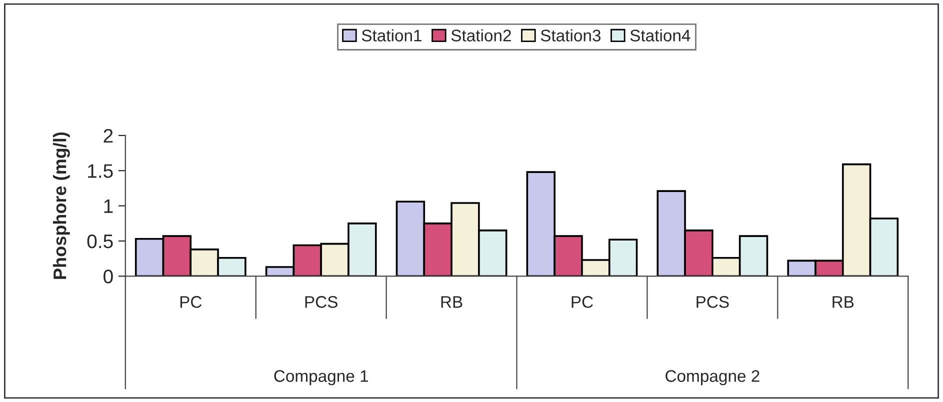  Describe the element at coordinates (108, 277) in the screenshot. I see `y-tick-label: 0` at that location.